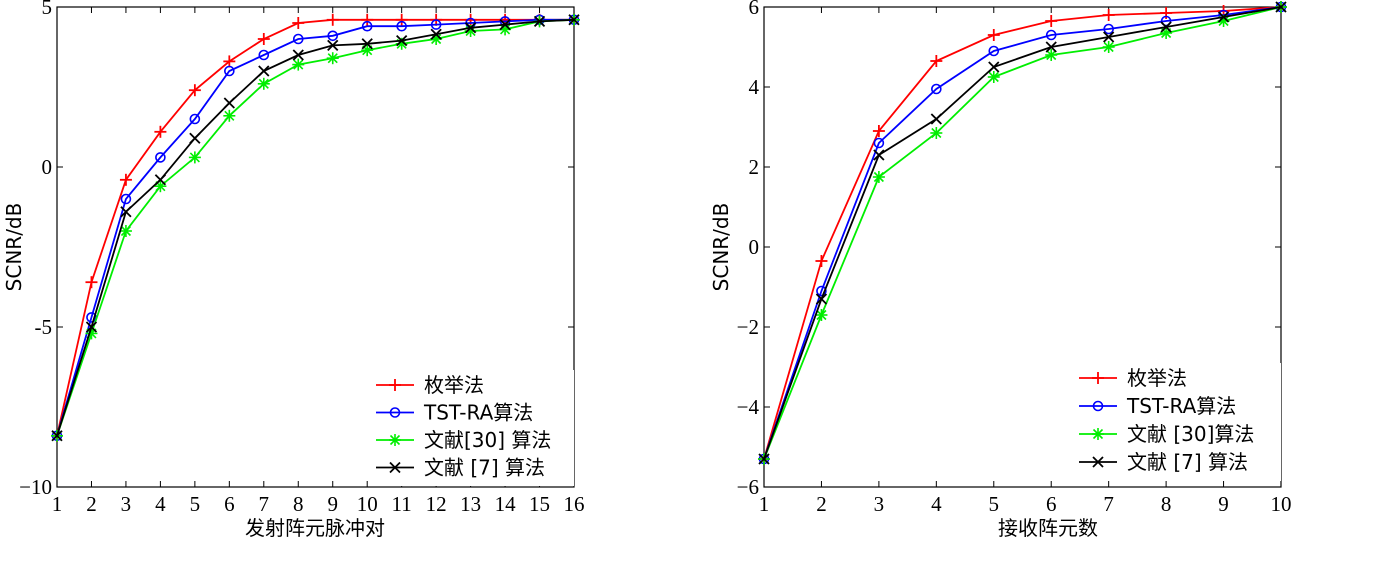  I want to click on x-tick-label: 7, so click(264, 504).